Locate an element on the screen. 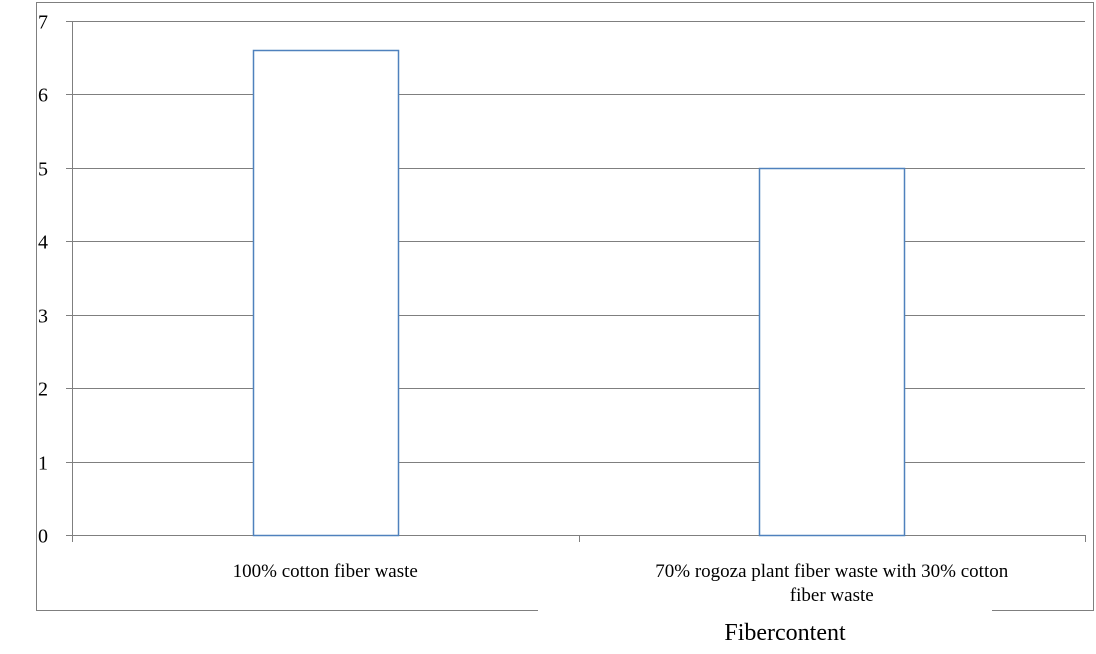 Image resolution: width=1096 pixels, height=654 pixels. y-tick-label: 0 is located at coordinates (43, 537).